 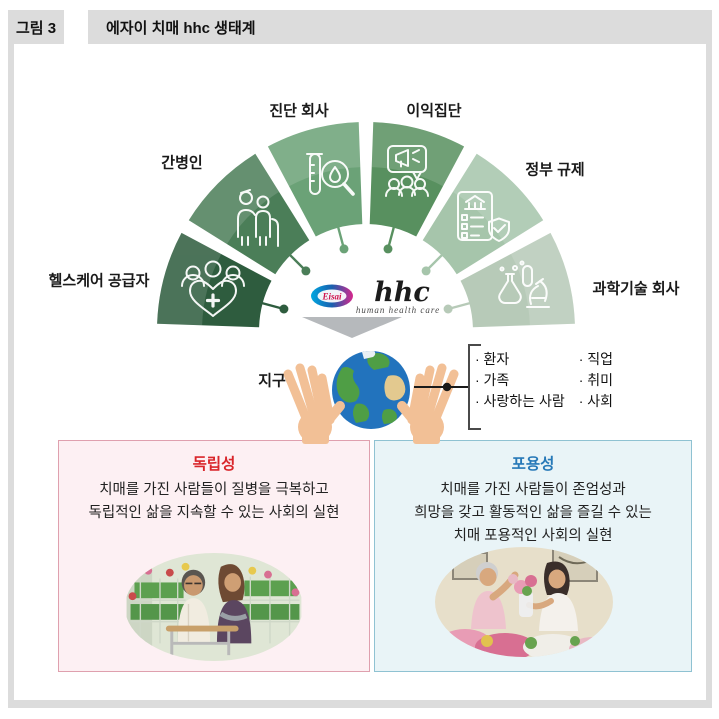 I want to click on list-item: · 사랑하는 사람, so click(x=520, y=401).